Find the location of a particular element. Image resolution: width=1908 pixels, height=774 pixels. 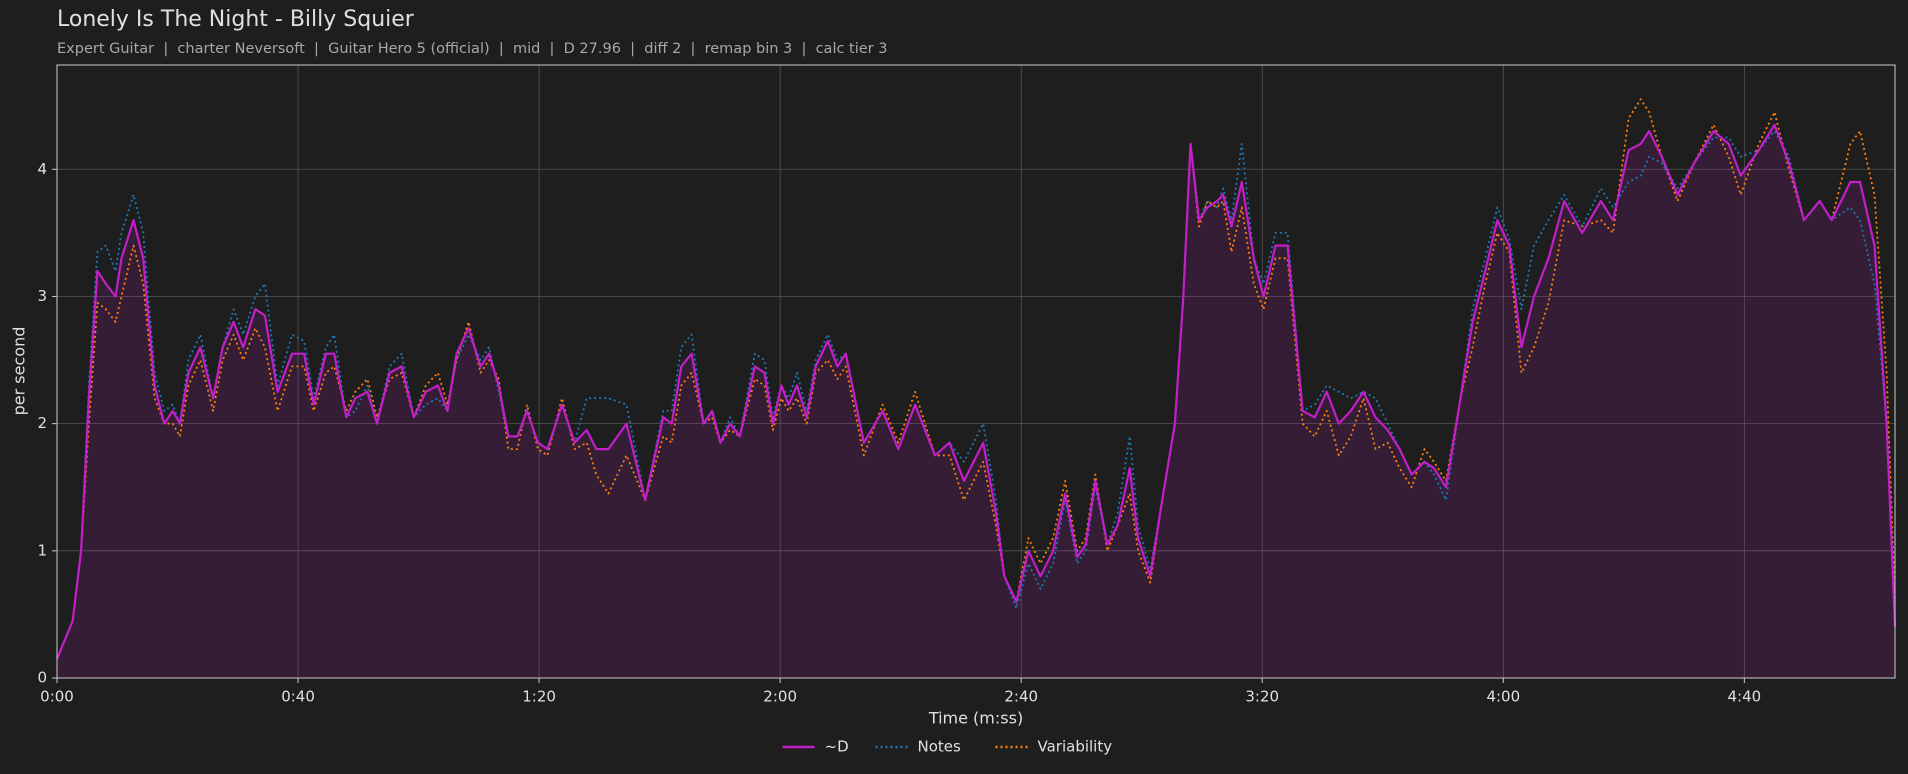

y-tick-label: 1 is located at coordinates (42, 550).